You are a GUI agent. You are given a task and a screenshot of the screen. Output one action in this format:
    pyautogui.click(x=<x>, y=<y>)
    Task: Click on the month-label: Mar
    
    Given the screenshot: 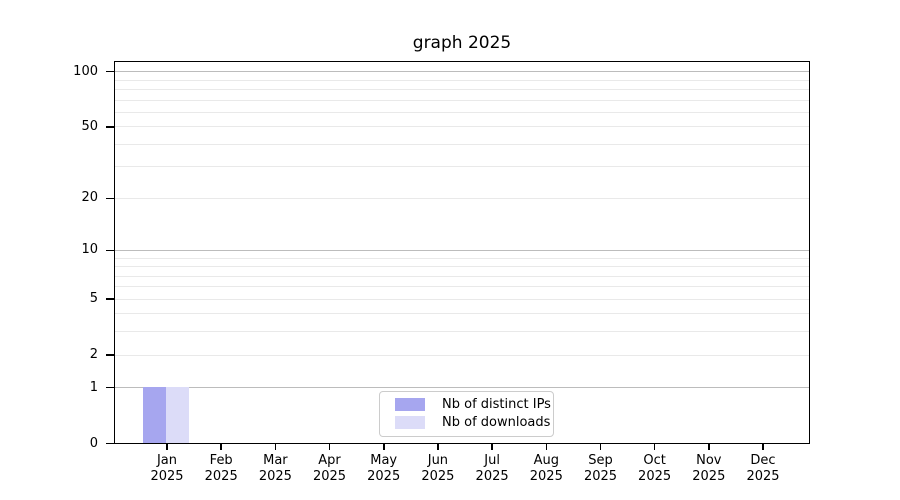 What is the action you would take?
    pyautogui.click(x=275, y=460)
    